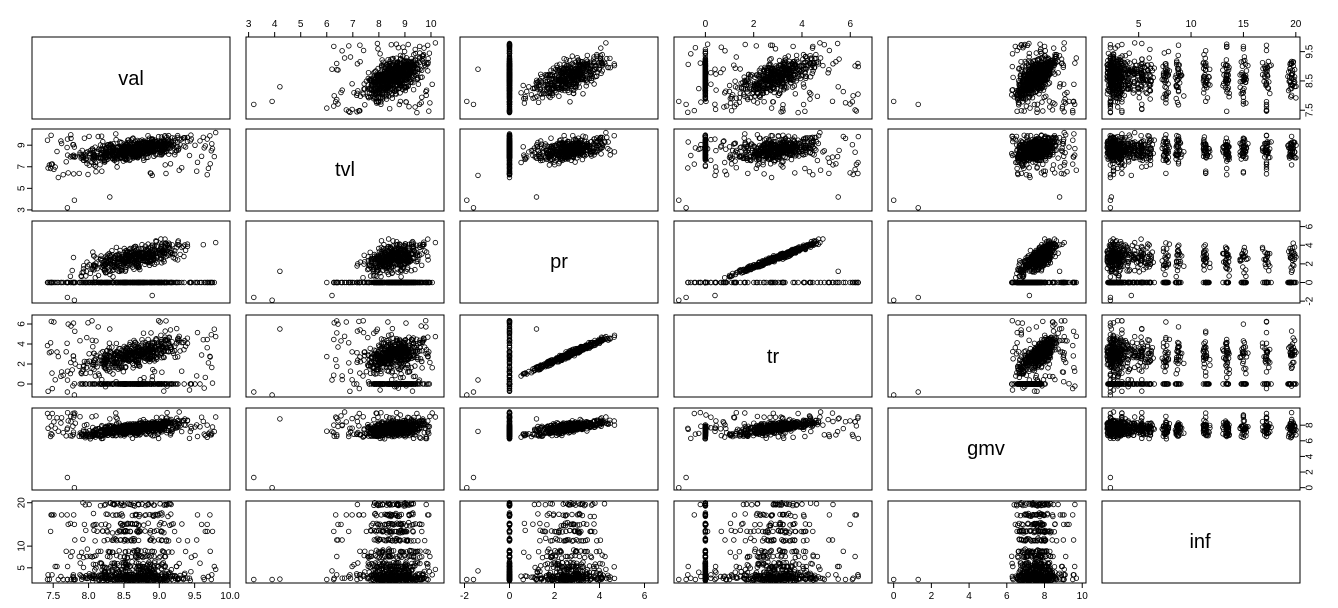 This screenshot has width=1338, height=608. What do you see at coordinates (1191, 24) in the screenshot?
I see `tick-label-inf: 10` at bounding box center [1191, 24].